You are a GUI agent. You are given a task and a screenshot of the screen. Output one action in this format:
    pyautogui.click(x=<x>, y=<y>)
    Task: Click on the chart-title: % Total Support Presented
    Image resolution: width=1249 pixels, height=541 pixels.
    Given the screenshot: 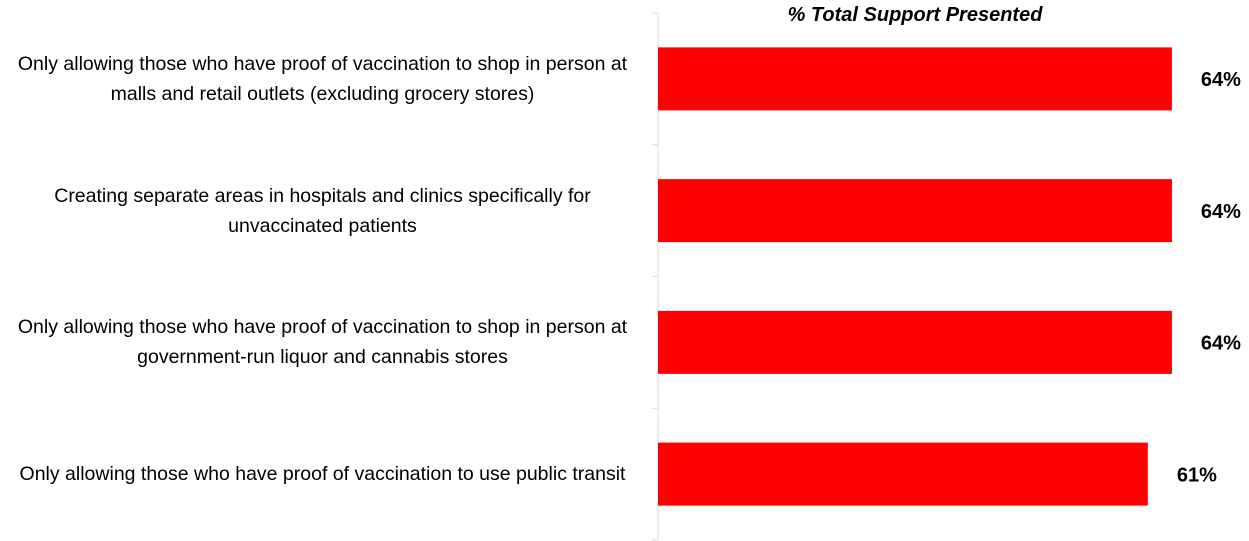 What is the action you would take?
    pyautogui.click(x=915, y=15)
    